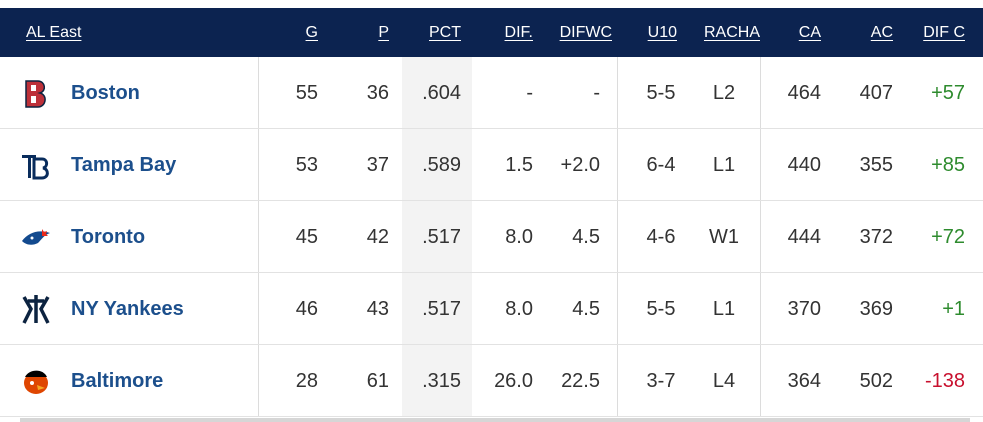 The width and height of the screenshot is (983, 422). I want to click on stat-value: 36, so click(377, 93).